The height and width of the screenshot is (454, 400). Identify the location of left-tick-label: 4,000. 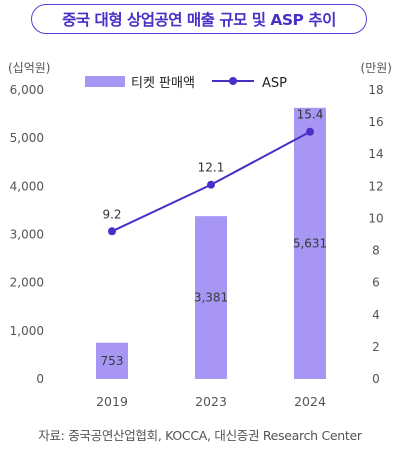
(27, 186).